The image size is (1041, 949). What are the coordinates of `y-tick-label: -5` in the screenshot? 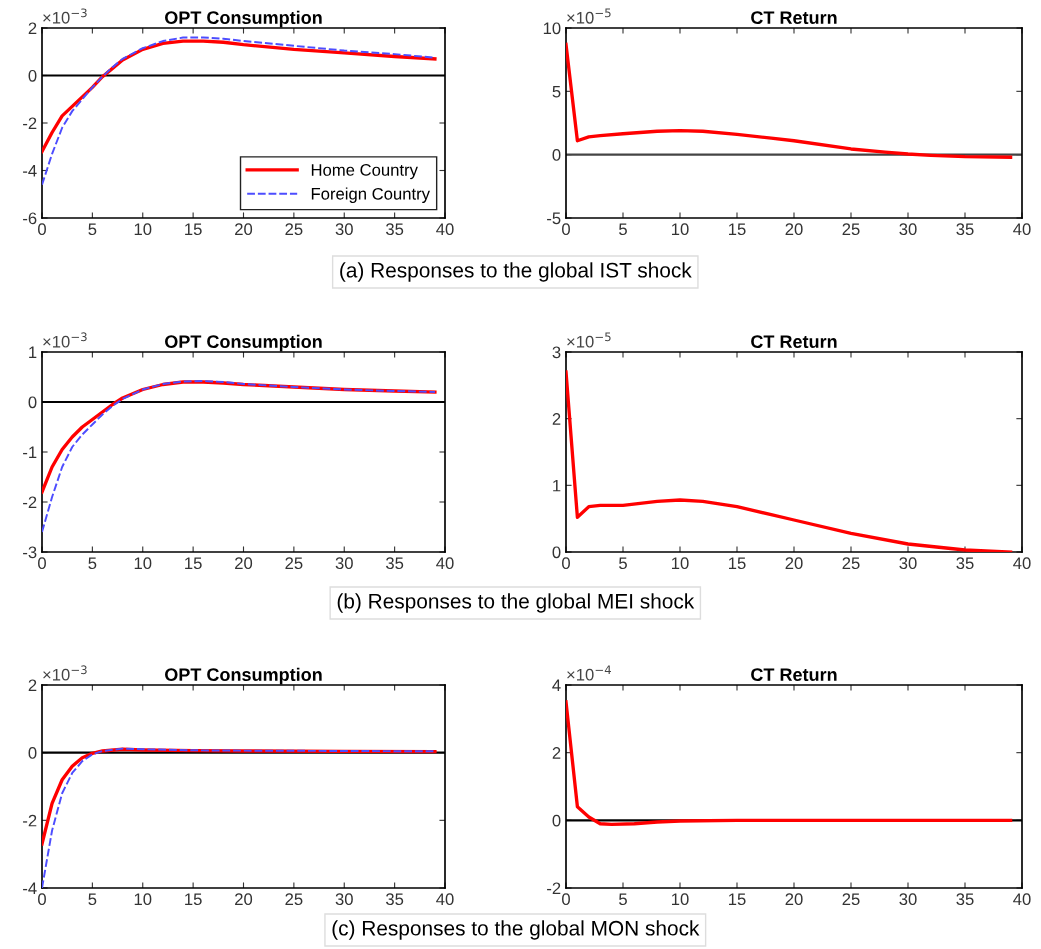 It's located at (554, 218).